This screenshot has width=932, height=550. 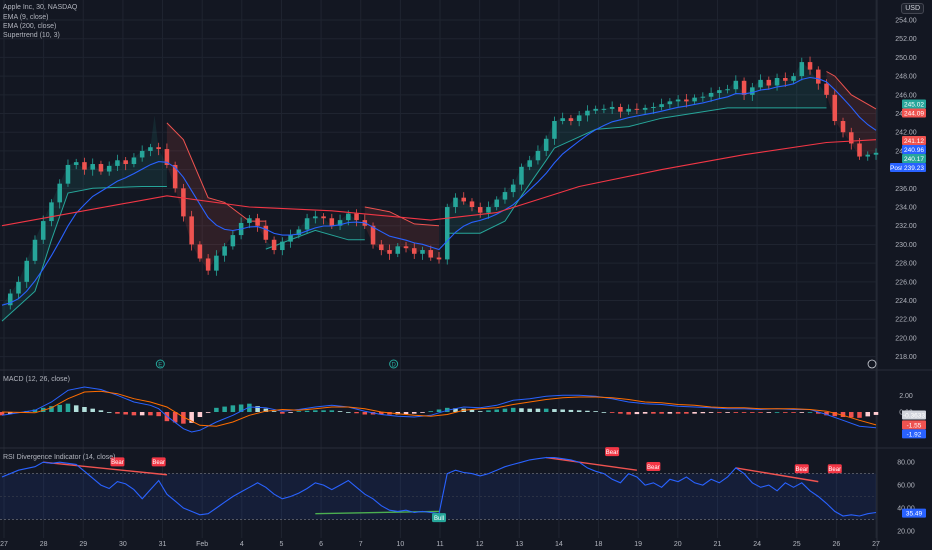 What do you see at coordinates (519, 544) in the screenshot?
I see `time-tick-label: 13` at bounding box center [519, 544].